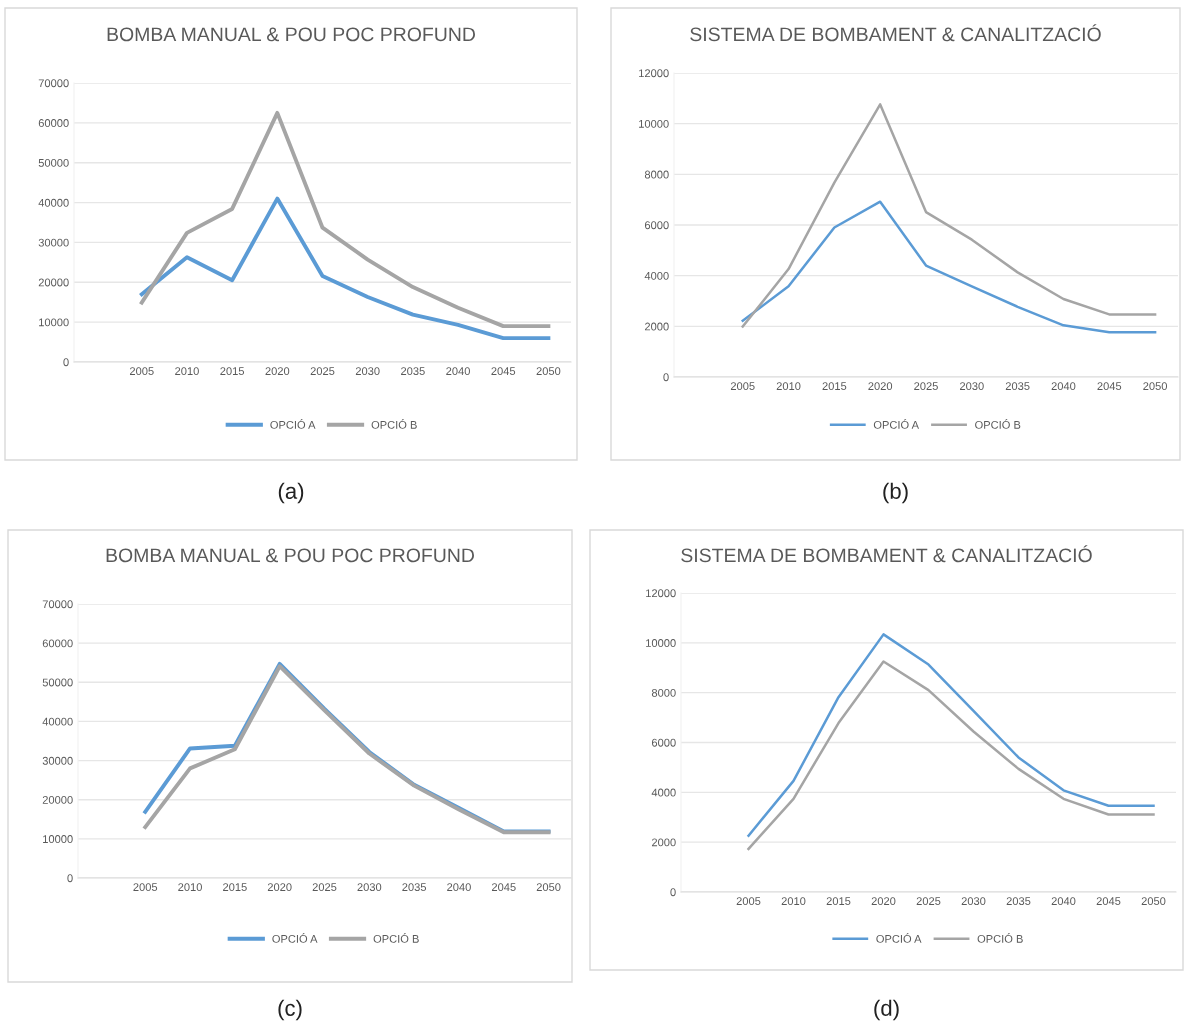 The height and width of the screenshot is (1026, 1196). I want to click on text: (c), so click(290, 1010).